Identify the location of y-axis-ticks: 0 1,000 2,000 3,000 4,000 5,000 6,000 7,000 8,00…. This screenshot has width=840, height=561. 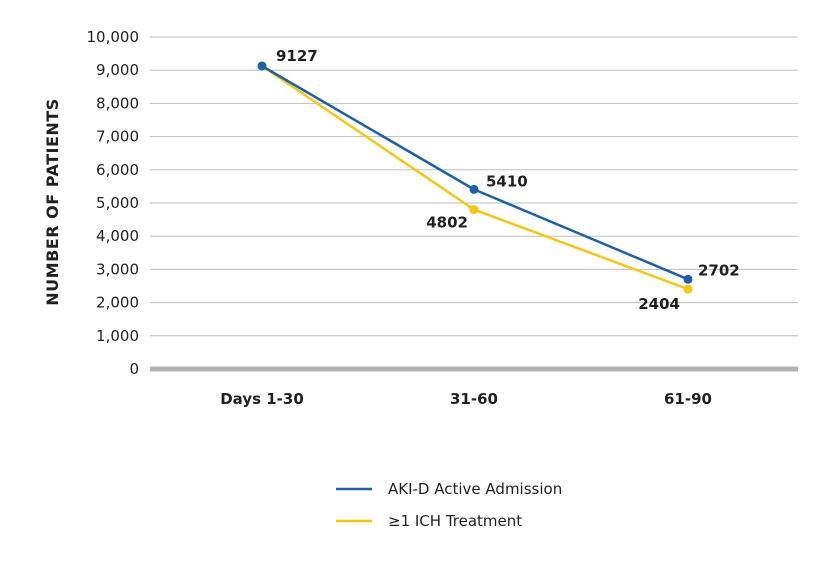
(113, 203).